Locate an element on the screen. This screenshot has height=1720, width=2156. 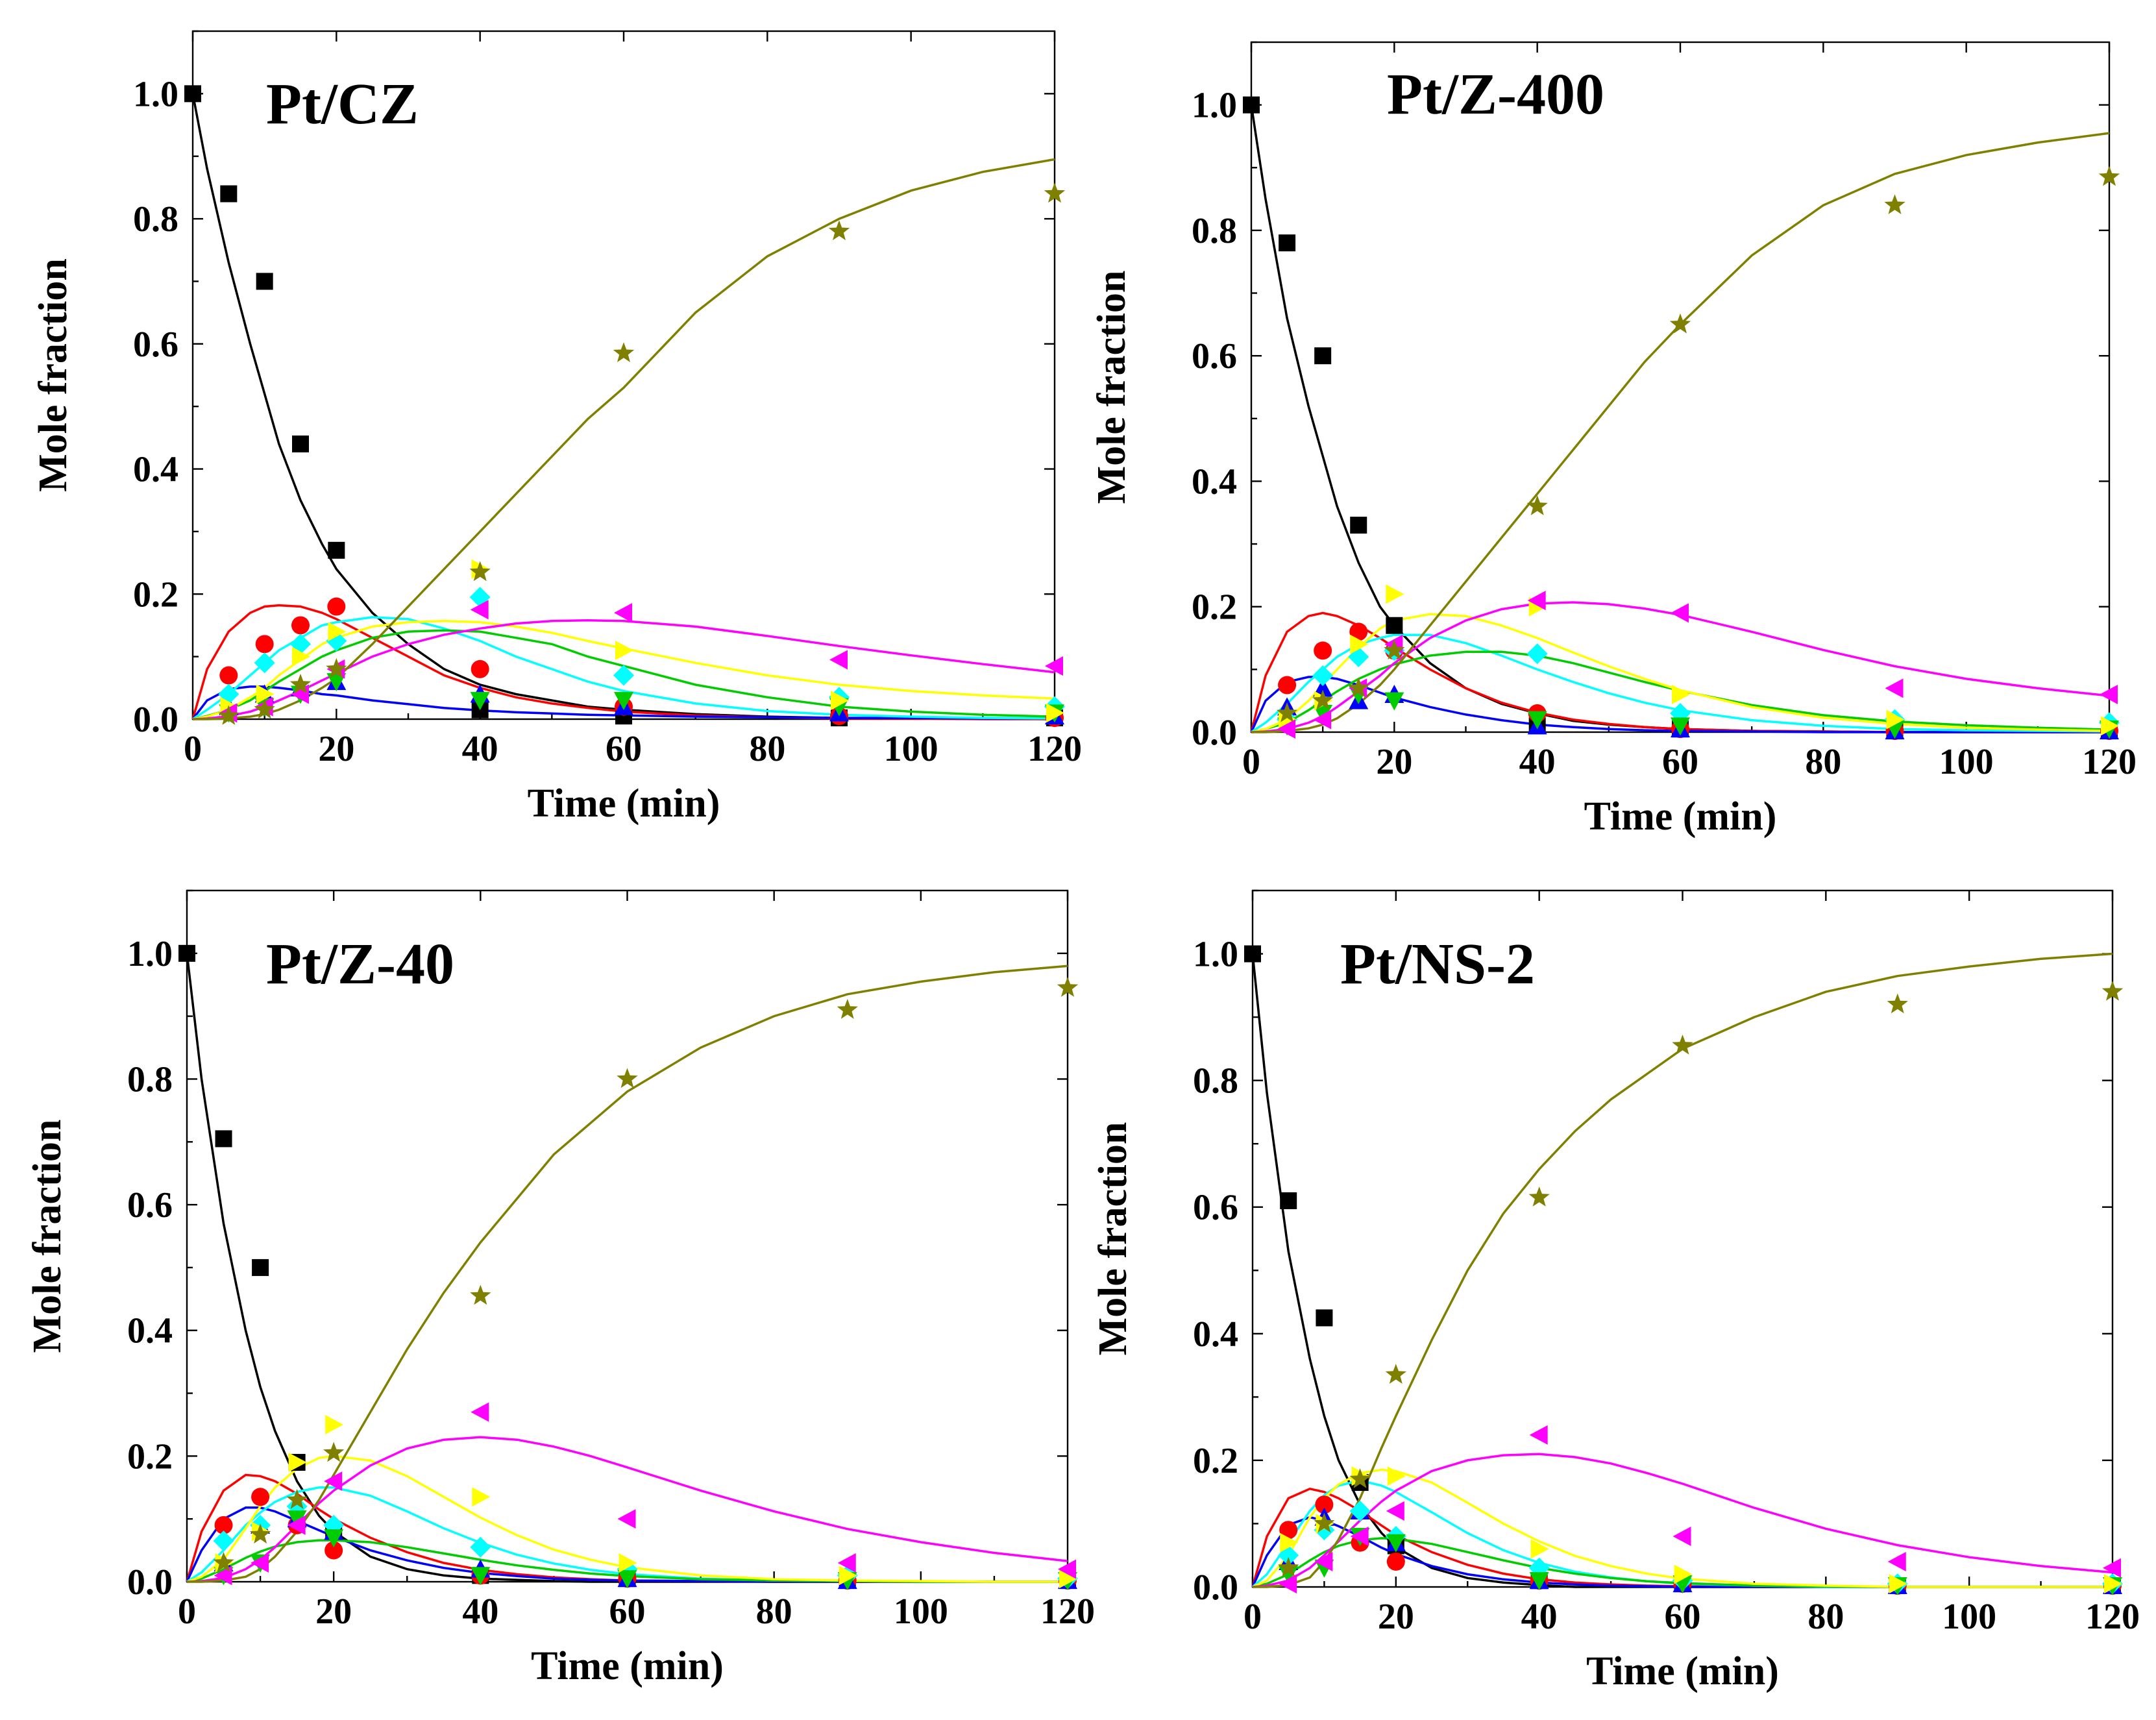
x-tick-label: 80 is located at coordinates (1823, 762).